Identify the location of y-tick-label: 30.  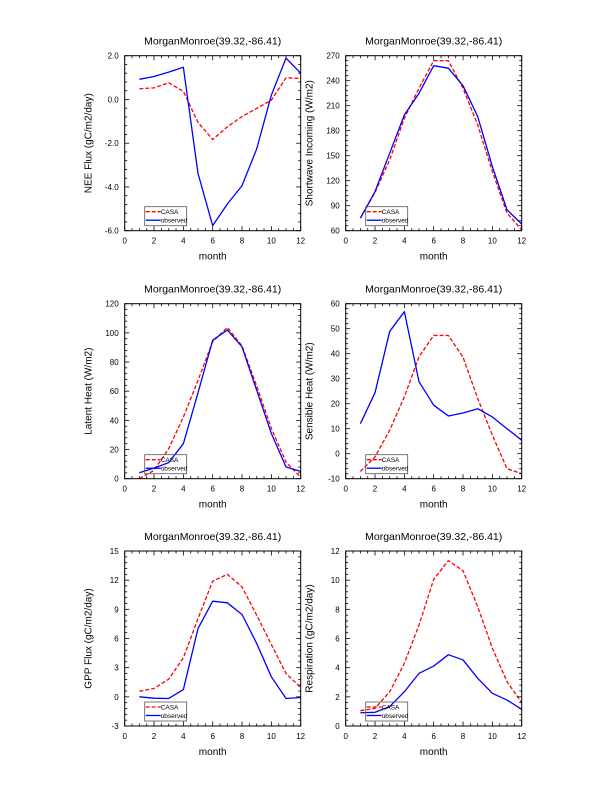
(335, 379).